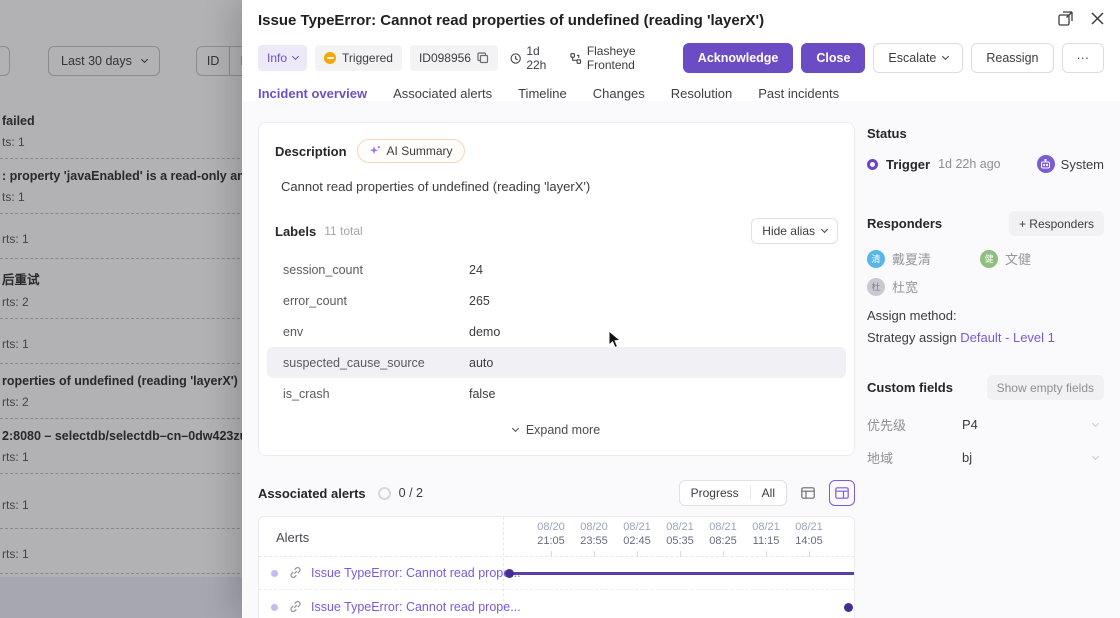 The width and height of the screenshot is (1120, 618). What do you see at coordinates (1012, 58) in the screenshot?
I see `reassign-button: Reassign` at bounding box center [1012, 58].